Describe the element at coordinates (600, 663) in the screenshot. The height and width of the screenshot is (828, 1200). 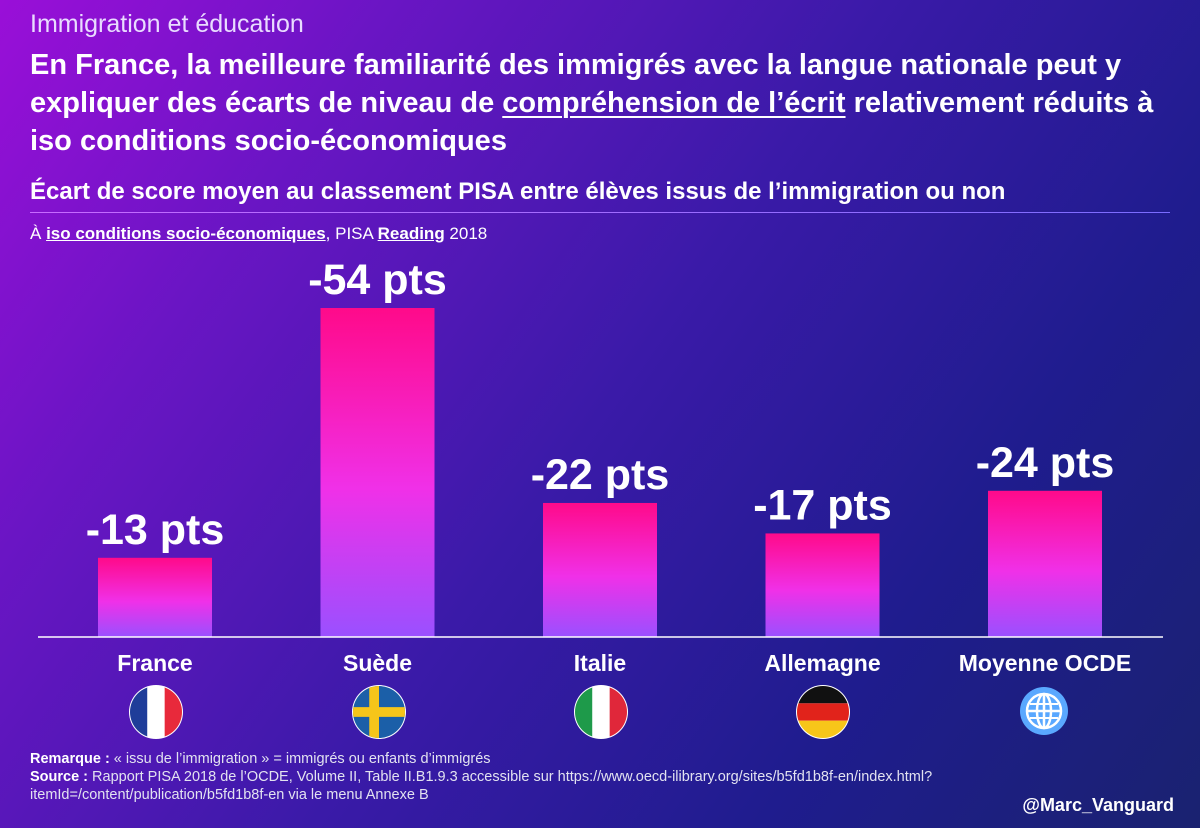
I see `category-label: Italie` at that location.